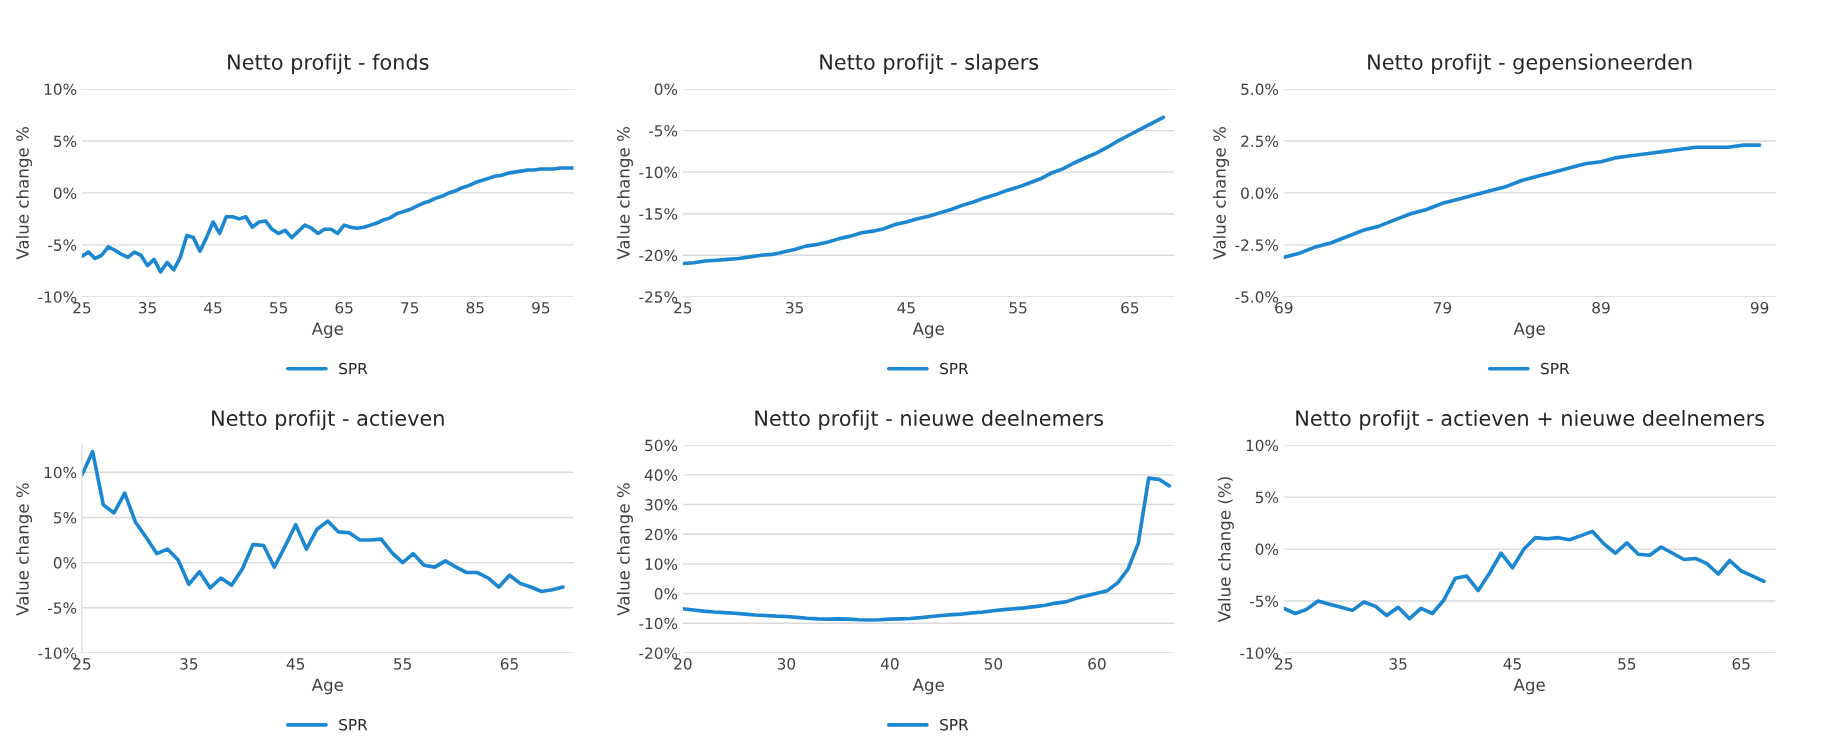 The image size is (1821, 742). I want to click on x-tick-label: 69, so click(1284, 307).